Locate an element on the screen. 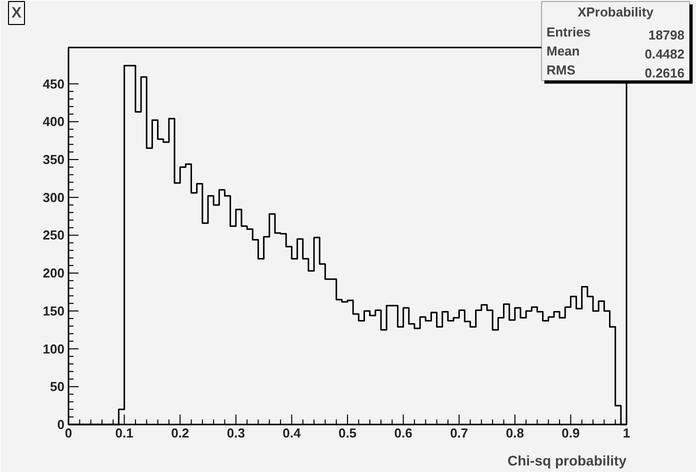 This screenshot has width=696, height=472. y-tick-label: 50 is located at coordinates (57, 386).